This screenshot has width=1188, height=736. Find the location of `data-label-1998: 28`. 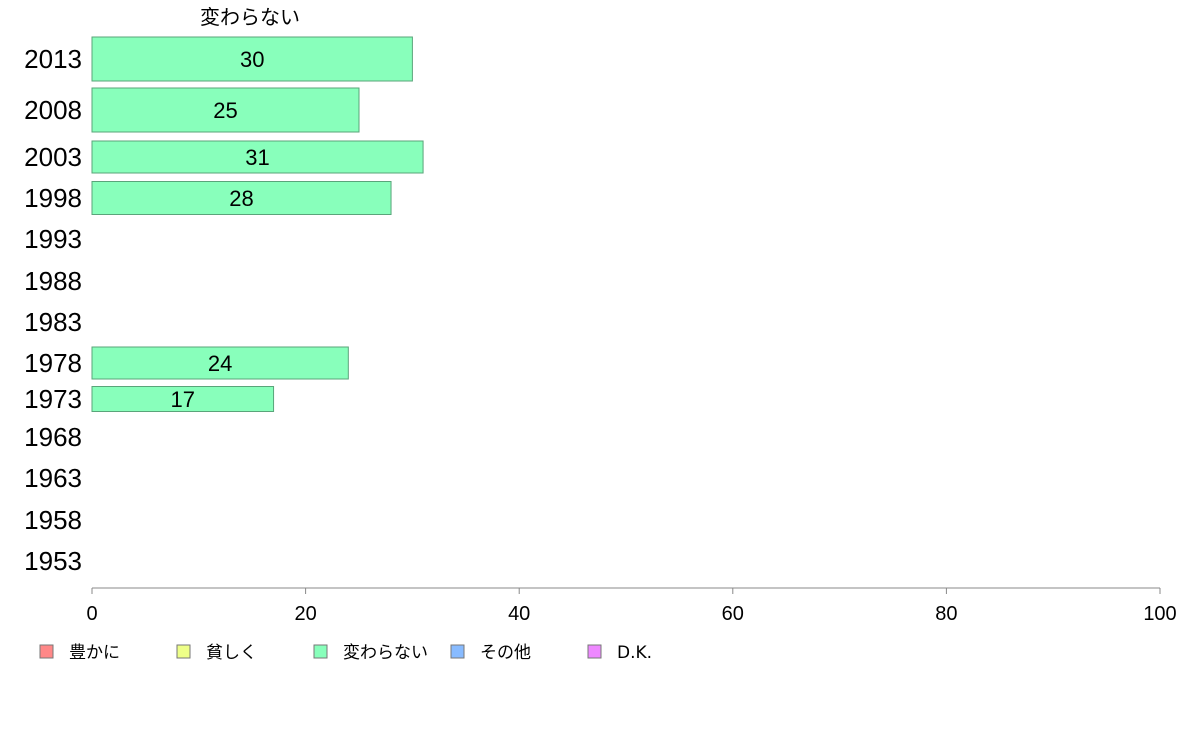

data-label-1998: 28 is located at coordinates (241, 198).